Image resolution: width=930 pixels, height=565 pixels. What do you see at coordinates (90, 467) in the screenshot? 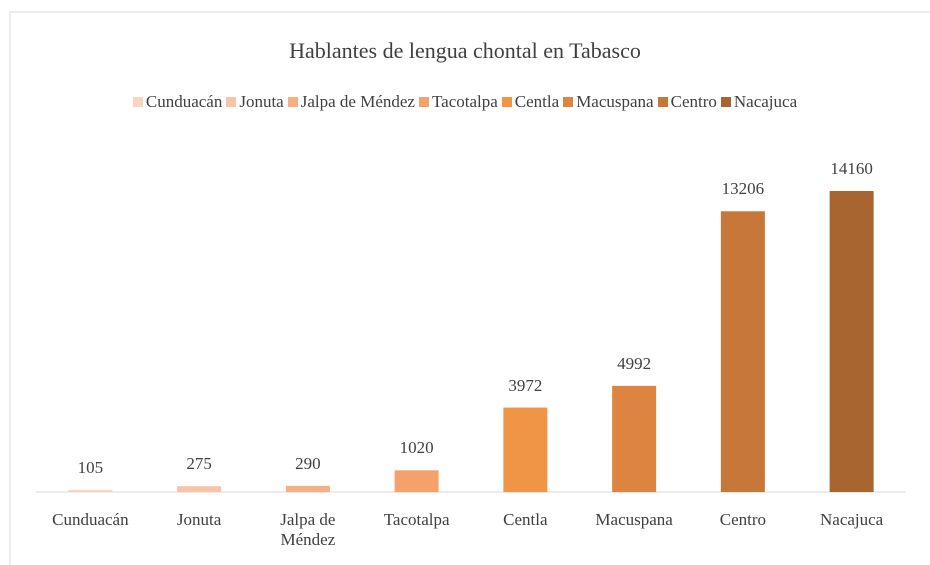
I see `data-label: 105` at bounding box center [90, 467].